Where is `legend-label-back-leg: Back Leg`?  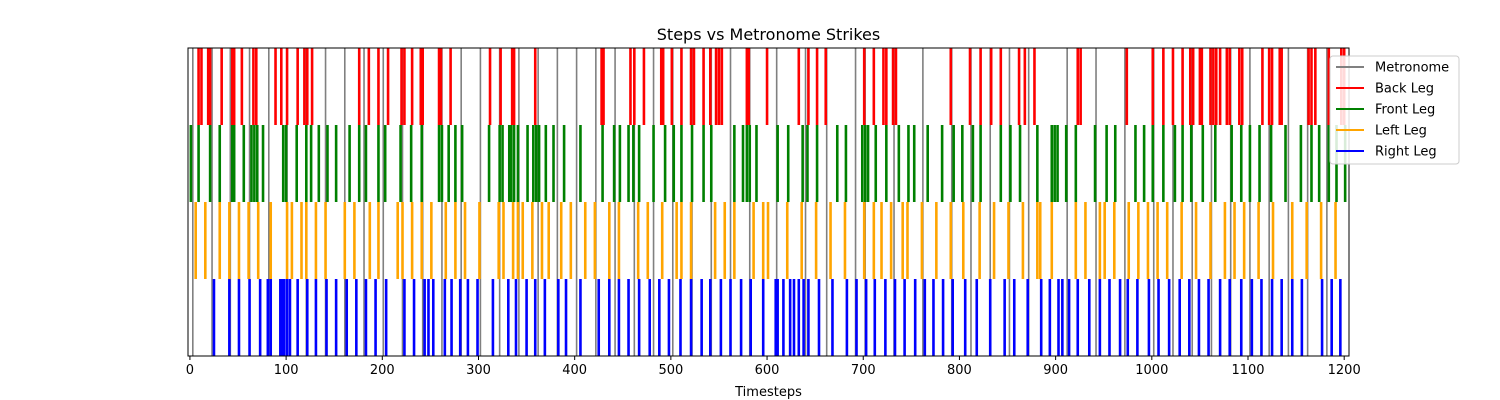 legend-label-back-leg: Back Leg is located at coordinates (1404, 89).